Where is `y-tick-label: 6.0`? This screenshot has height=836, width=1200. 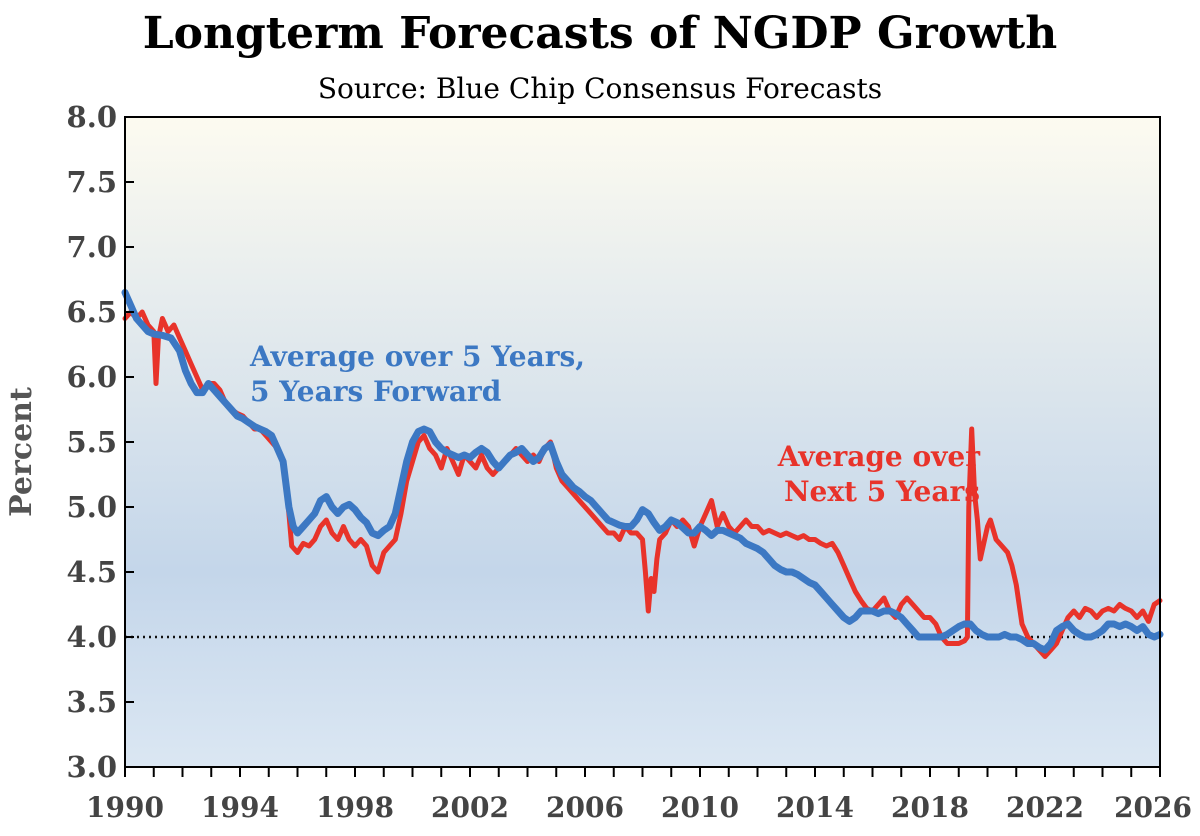
y-tick-label: 6.0 is located at coordinates (92, 377).